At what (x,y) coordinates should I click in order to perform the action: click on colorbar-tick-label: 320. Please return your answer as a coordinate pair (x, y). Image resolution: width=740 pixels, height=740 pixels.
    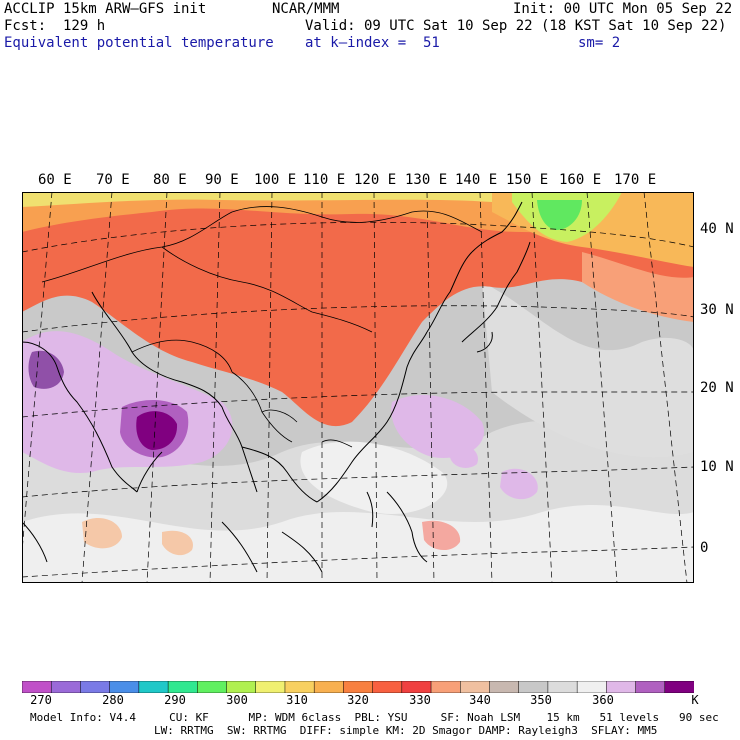
    Looking at the image, I should click on (358, 700).